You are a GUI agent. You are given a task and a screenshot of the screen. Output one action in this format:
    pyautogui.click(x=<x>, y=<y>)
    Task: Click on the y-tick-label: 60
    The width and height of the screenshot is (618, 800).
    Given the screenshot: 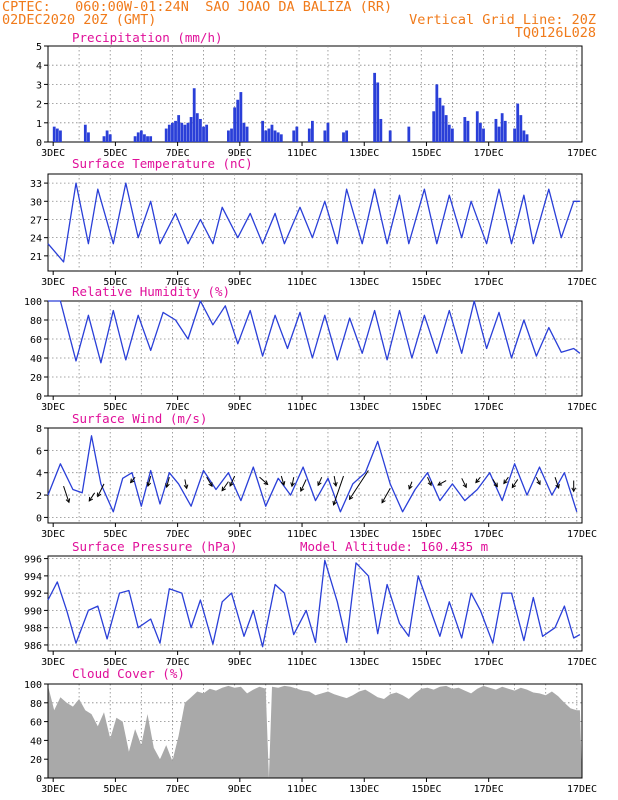 What is the action you would take?
    pyautogui.click(x=36, y=723)
    